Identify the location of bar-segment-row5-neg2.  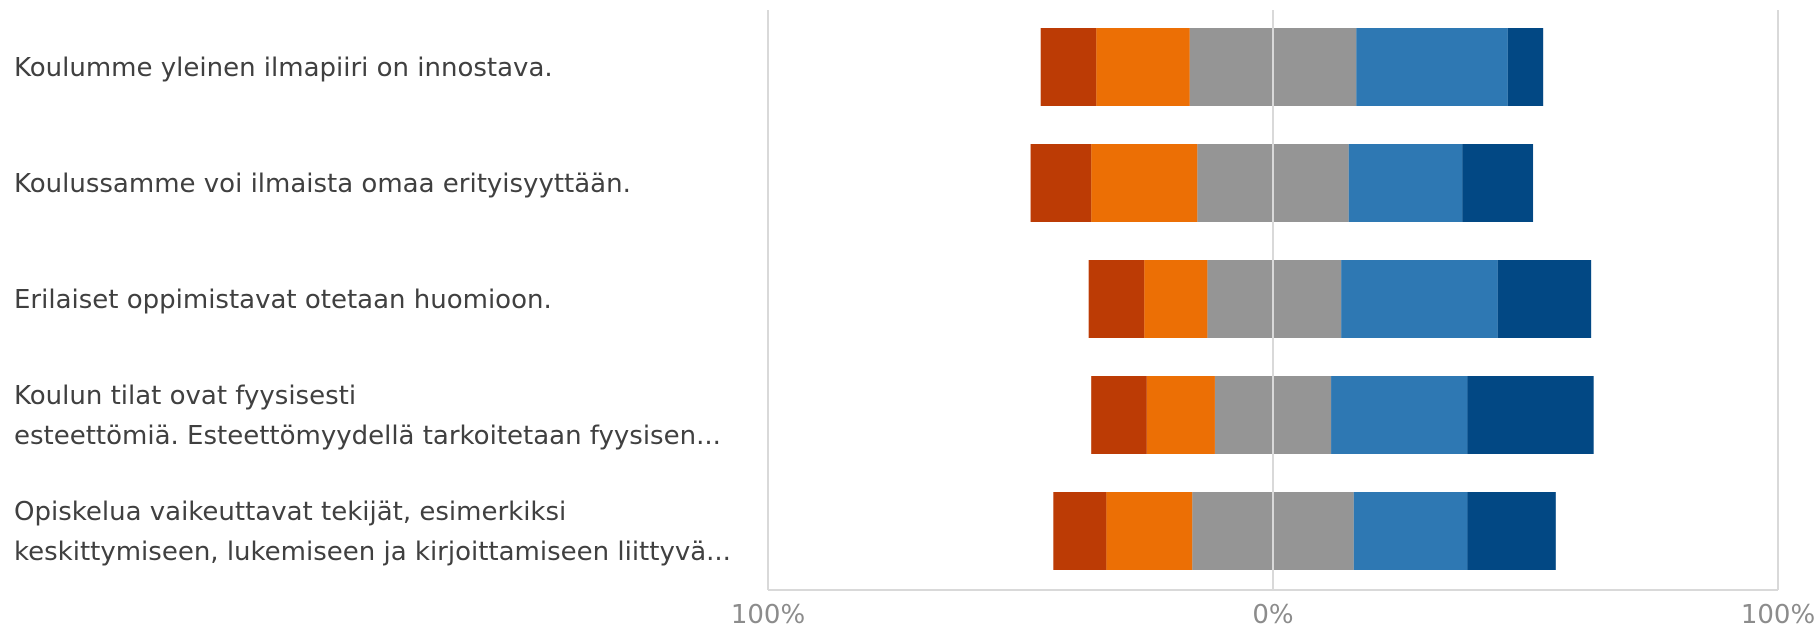
(1149, 531).